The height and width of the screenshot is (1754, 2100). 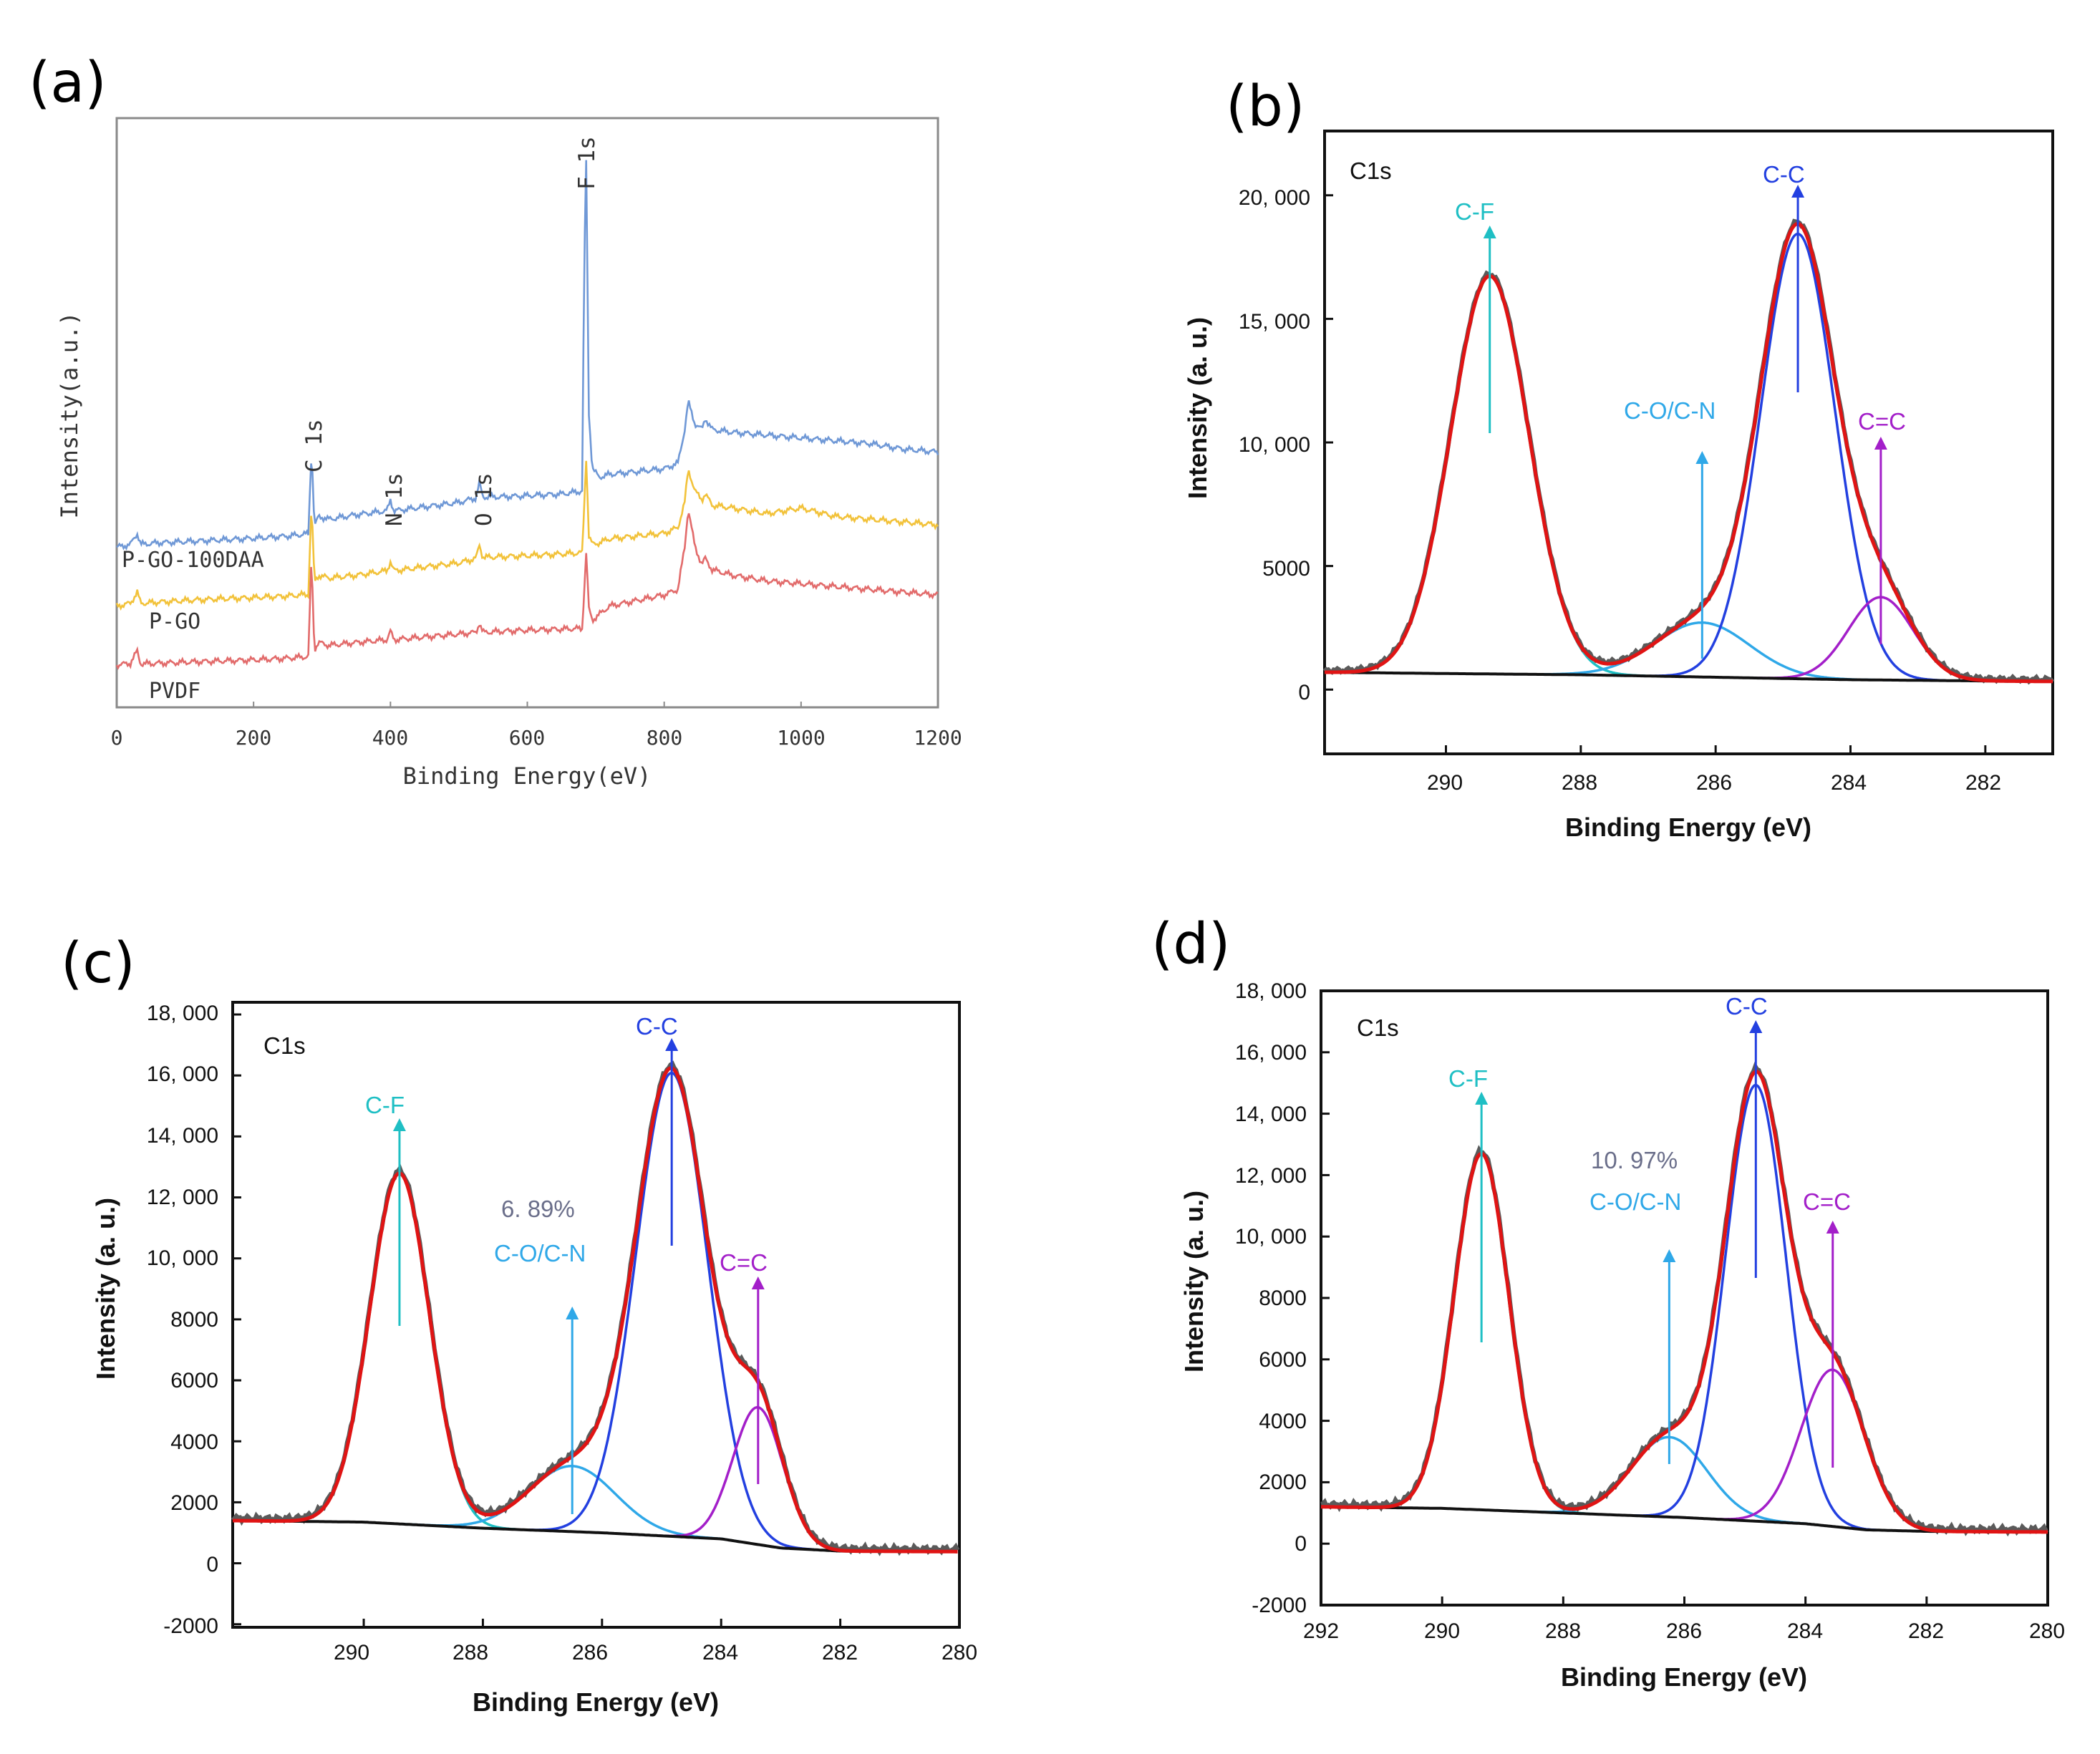 What do you see at coordinates (959, 1653) in the screenshot?
I see `panel-c-xtick: 280` at bounding box center [959, 1653].